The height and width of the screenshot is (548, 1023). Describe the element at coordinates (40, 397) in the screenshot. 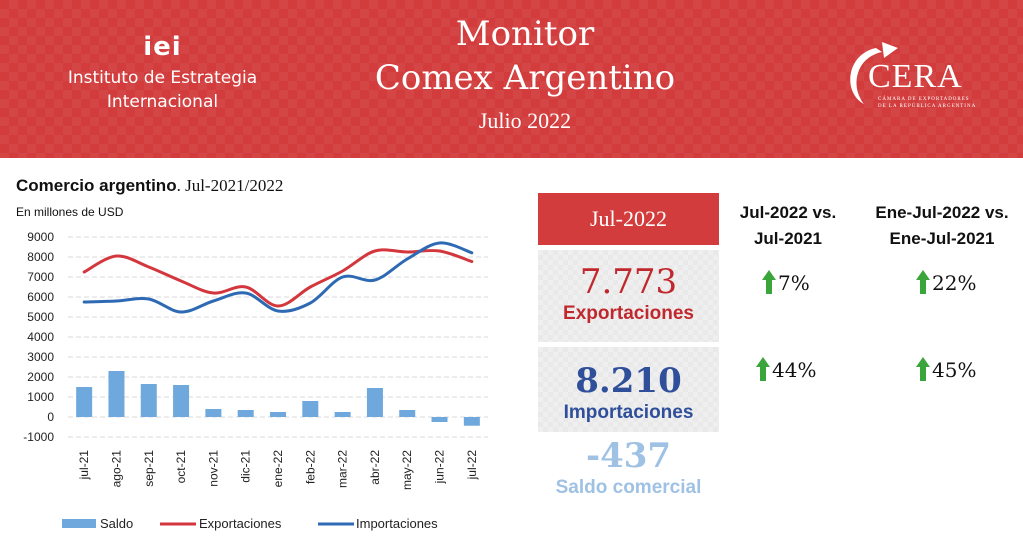

I see `y-tick-label: 1000` at that location.